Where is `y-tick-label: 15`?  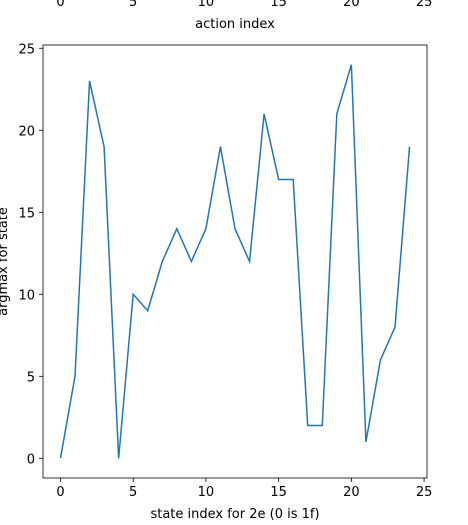
y-tick-label: 15 is located at coordinates (26, 213).